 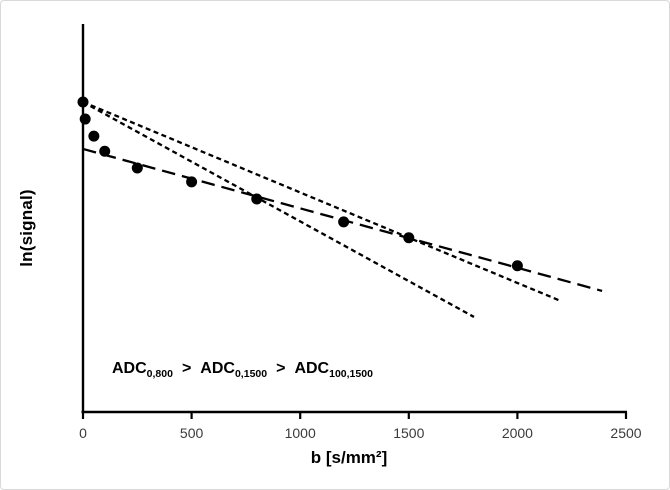 I want to click on x-tick-label: 0, so click(x=83, y=433).